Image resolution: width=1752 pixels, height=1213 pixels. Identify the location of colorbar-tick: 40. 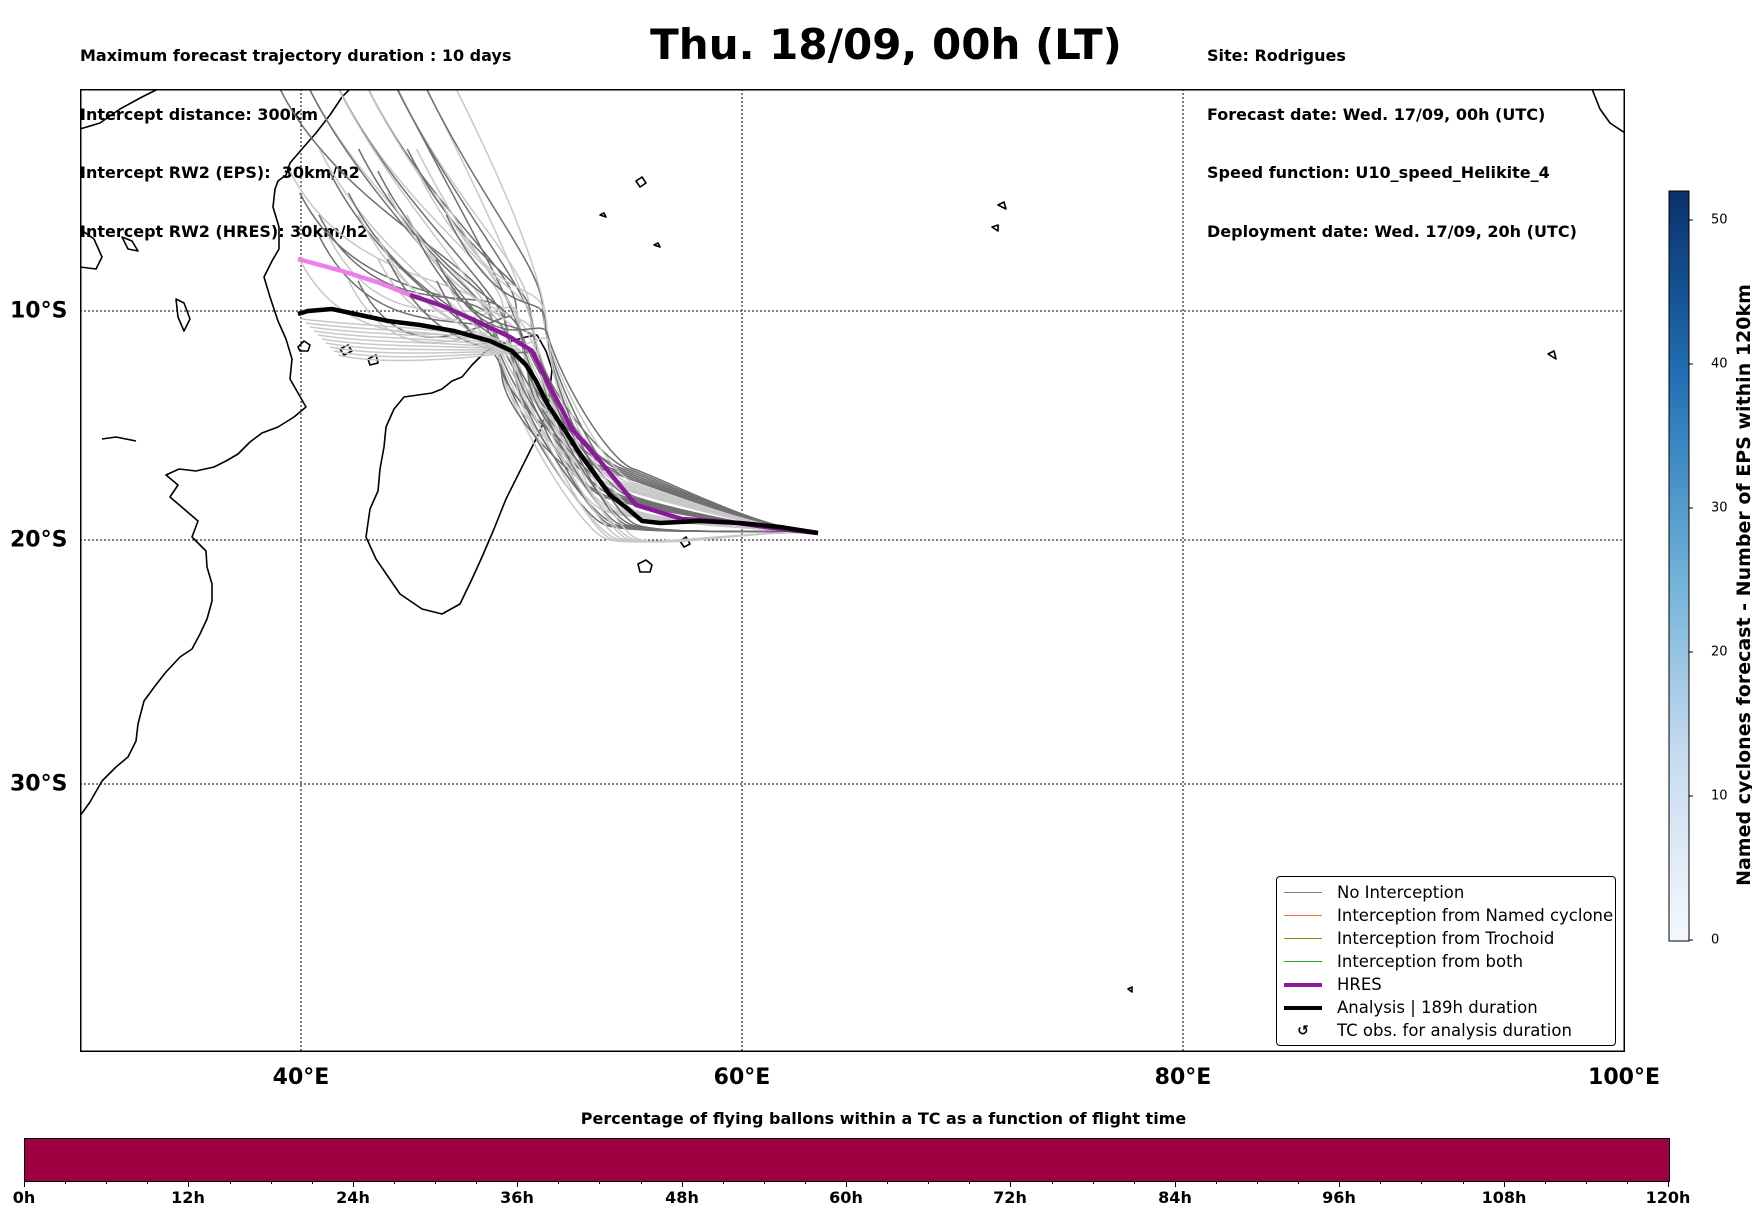
(1719, 364).